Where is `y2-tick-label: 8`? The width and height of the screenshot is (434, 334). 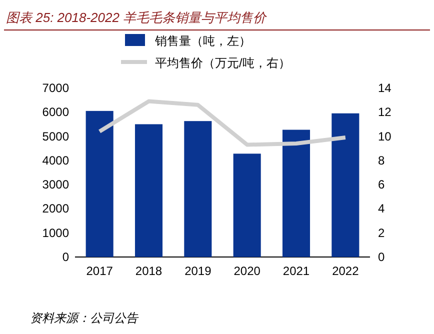
y2-tick-label: 8 is located at coordinates (381, 160).